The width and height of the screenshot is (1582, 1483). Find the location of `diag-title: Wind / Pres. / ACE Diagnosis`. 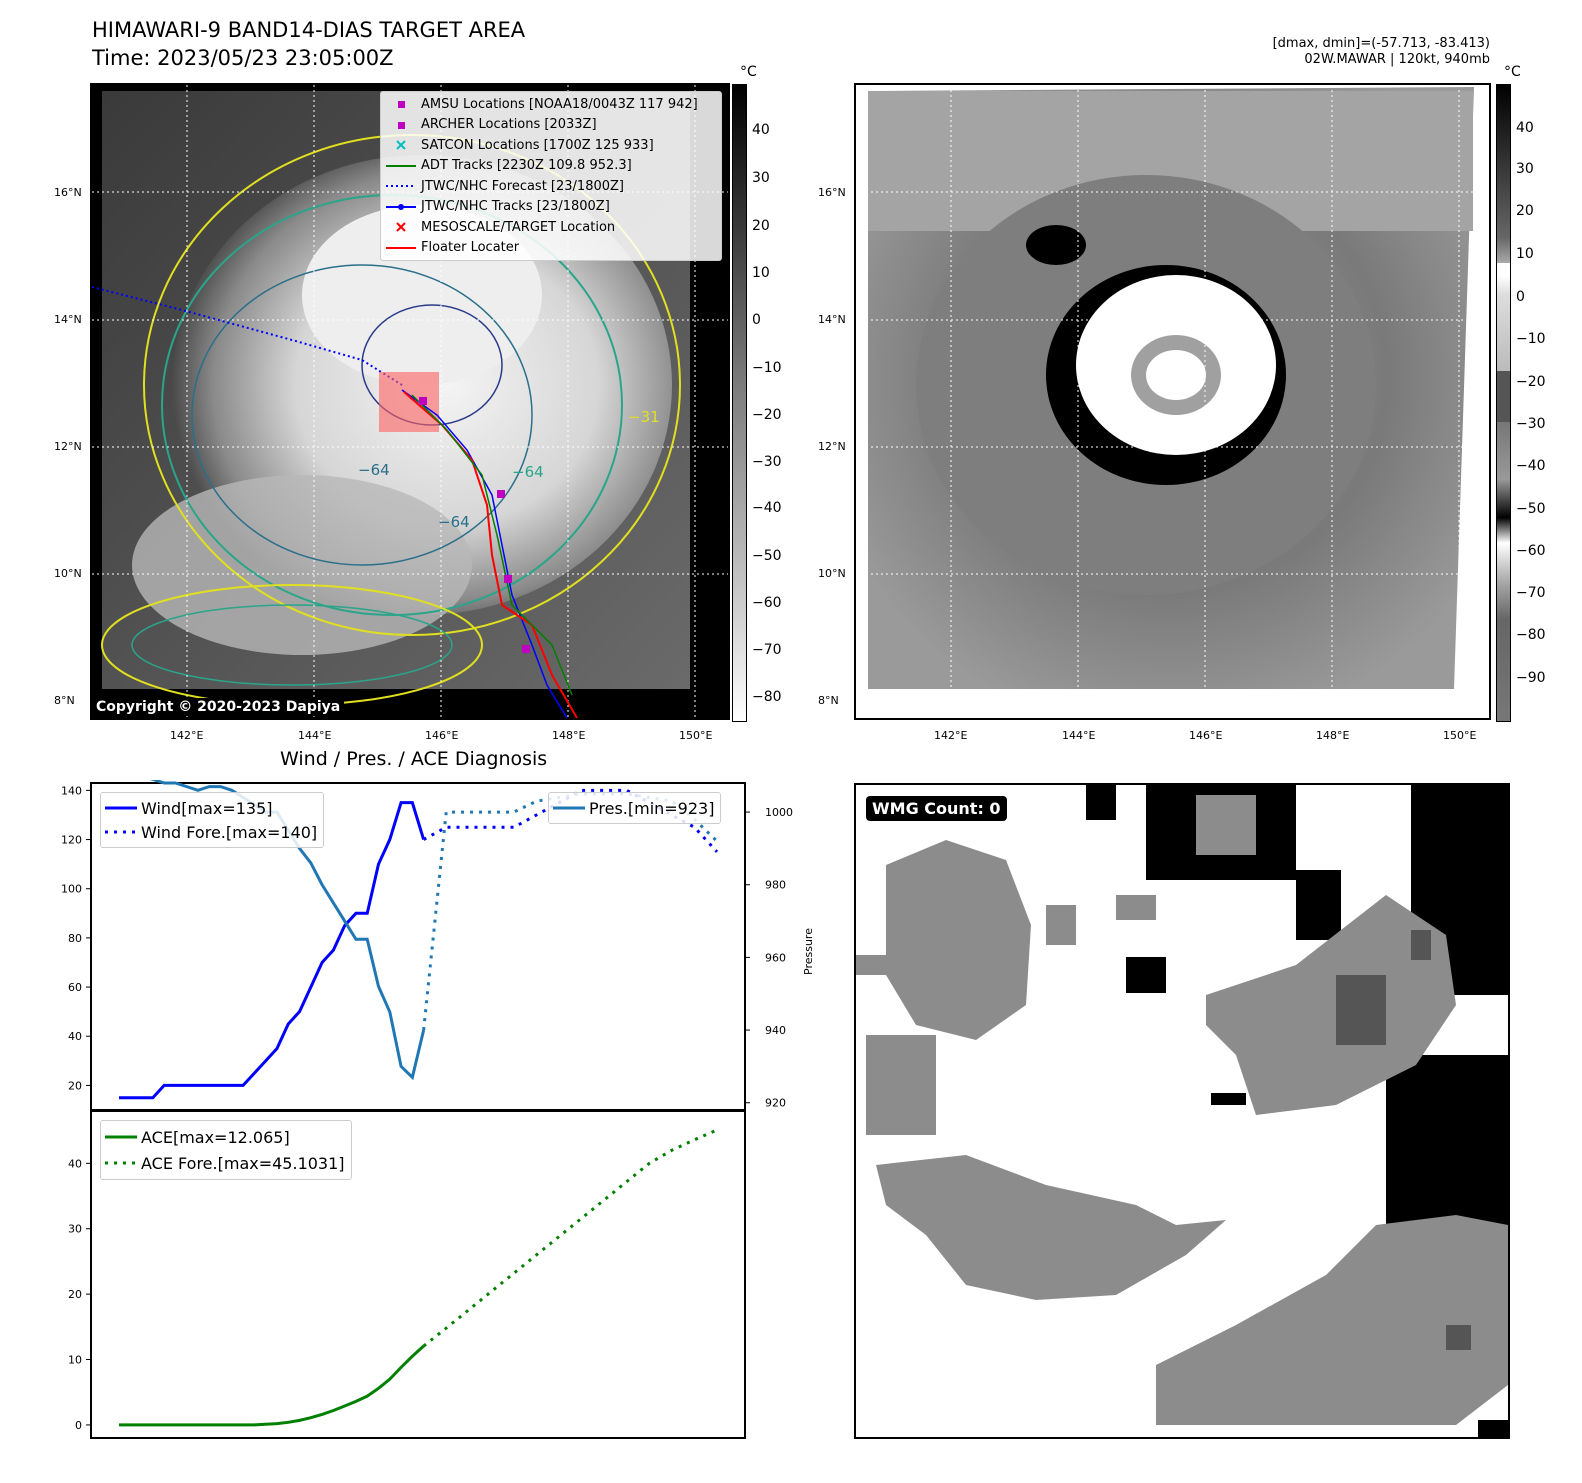

diag-title: Wind / Pres. / ACE Diagnosis is located at coordinates (414, 759).